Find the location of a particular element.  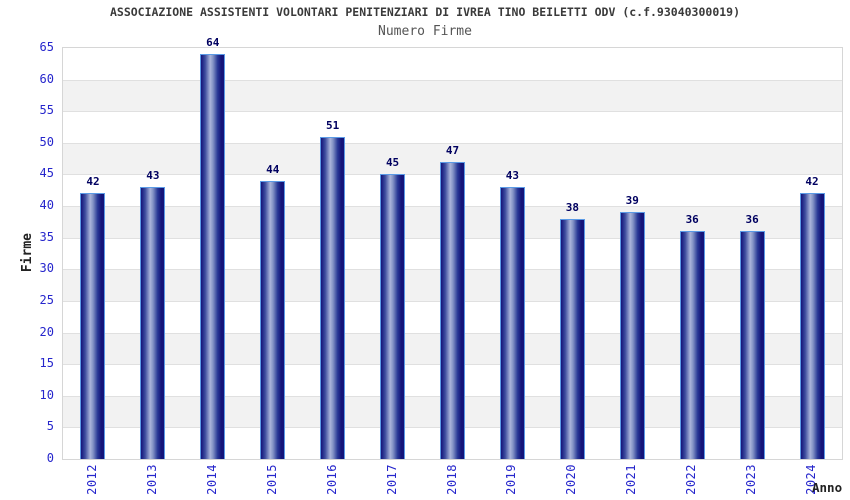

x-tick-label: 2015 is located at coordinates (271, 479).